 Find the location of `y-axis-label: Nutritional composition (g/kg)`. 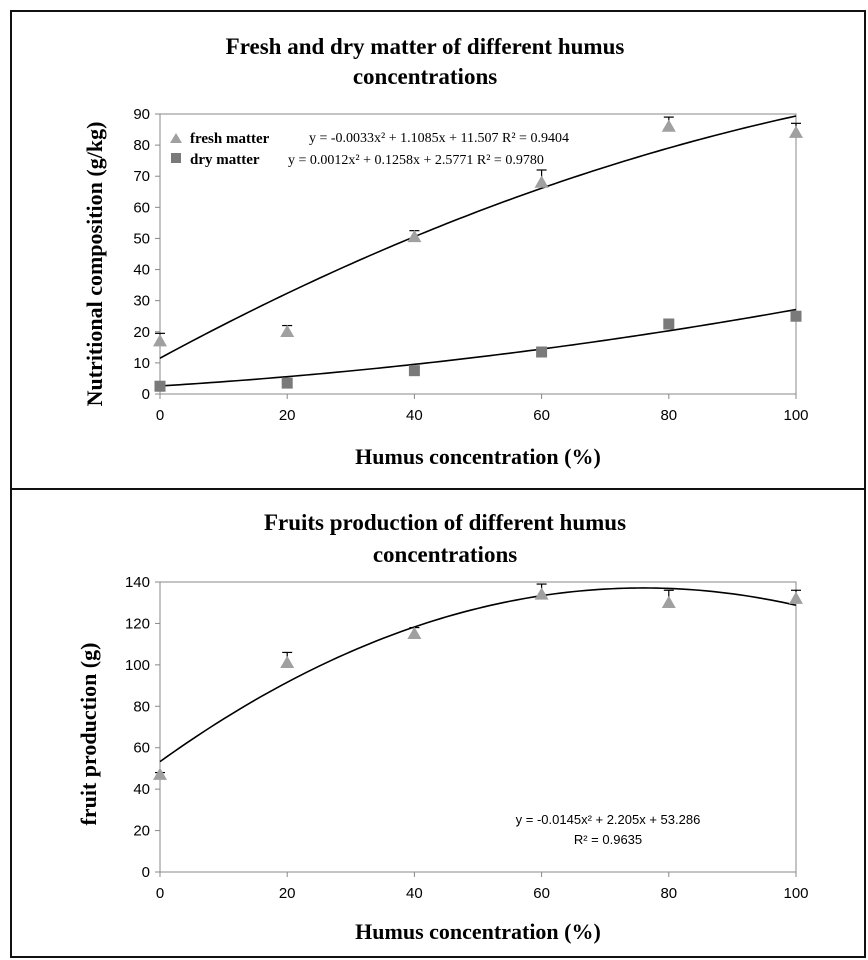

y-axis-label: Nutritional composition (g/kg) is located at coordinates (94, 264).